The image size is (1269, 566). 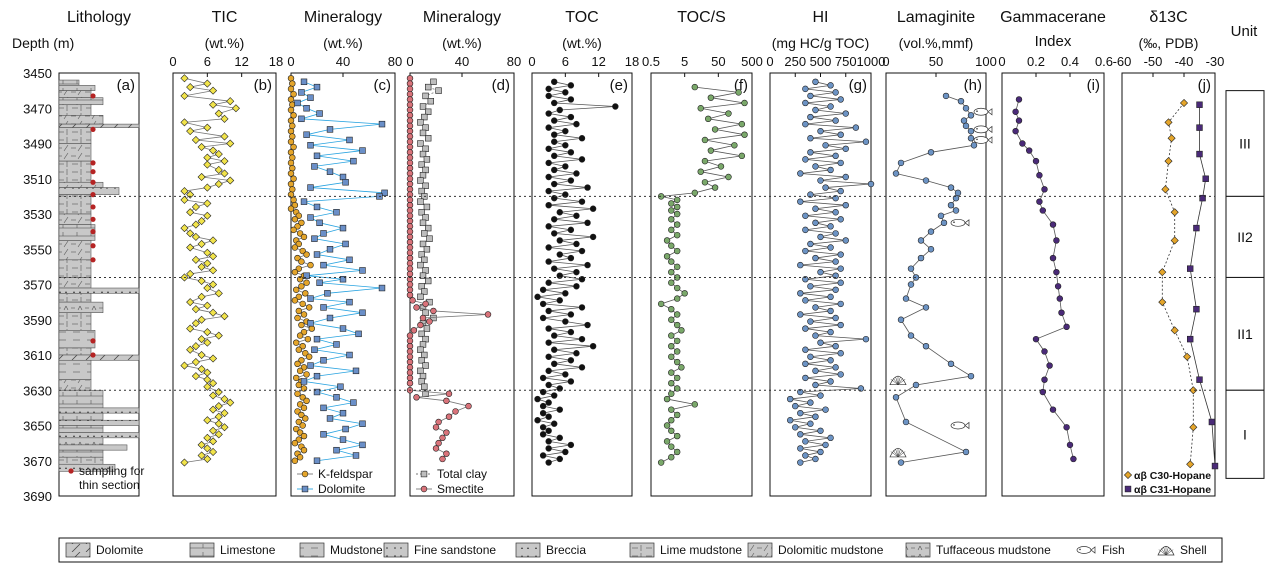 What do you see at coordinates (1245, 434) in the screenshot?
I see `unit-box` at bounding box center [1245, 434].